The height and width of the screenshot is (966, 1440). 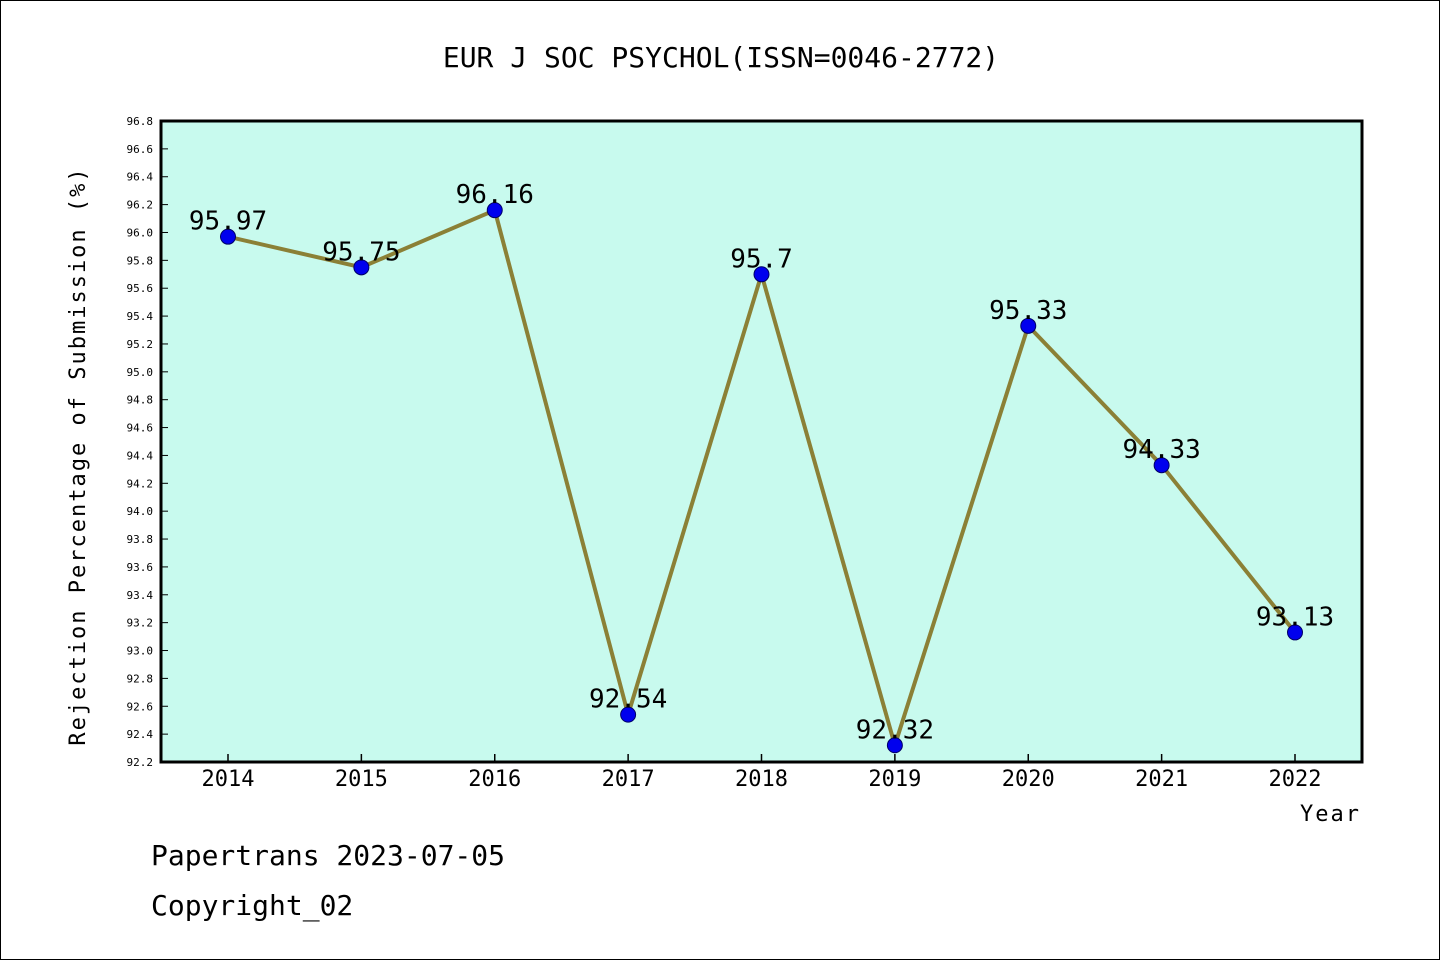 I want to click on y-tick-label: 93.8, so click(x=140, y=539).